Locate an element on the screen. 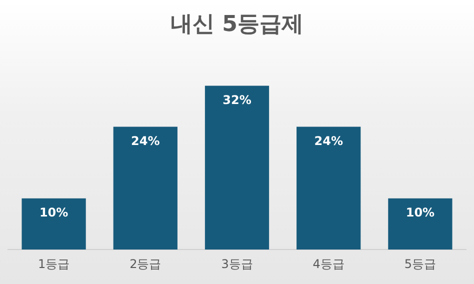 This screenshot has width=474, height=284. x-tick-label: 2등급 is located at coordinates (146, 263).